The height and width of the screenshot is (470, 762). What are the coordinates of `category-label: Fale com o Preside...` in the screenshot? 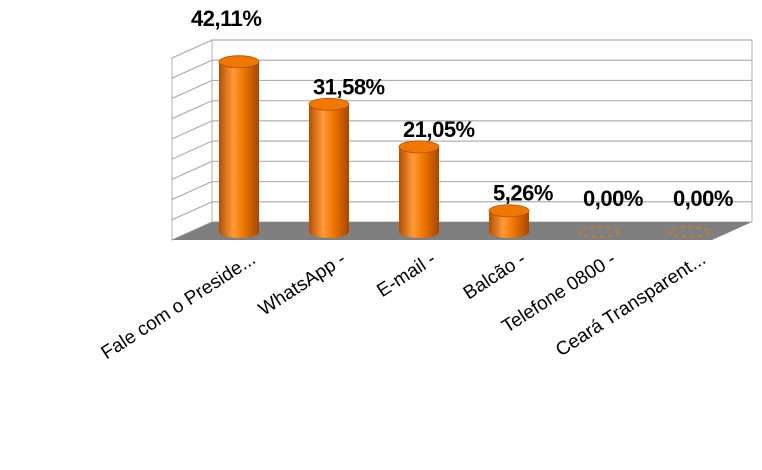 It's located at (179, 306).